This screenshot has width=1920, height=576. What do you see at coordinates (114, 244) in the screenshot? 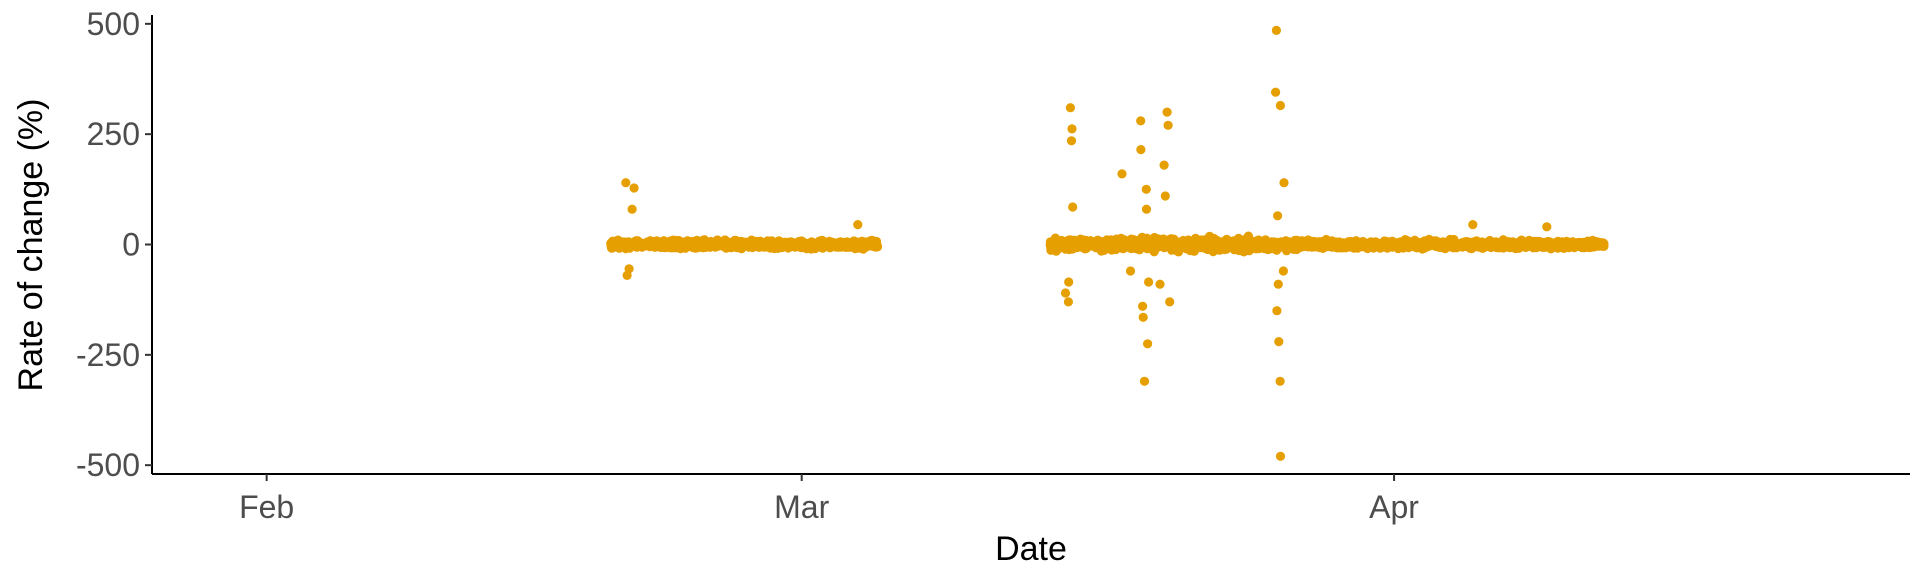
I see `y-axis-ticks: 500 250 0 -250 -500` at bounding box center [114, 244].